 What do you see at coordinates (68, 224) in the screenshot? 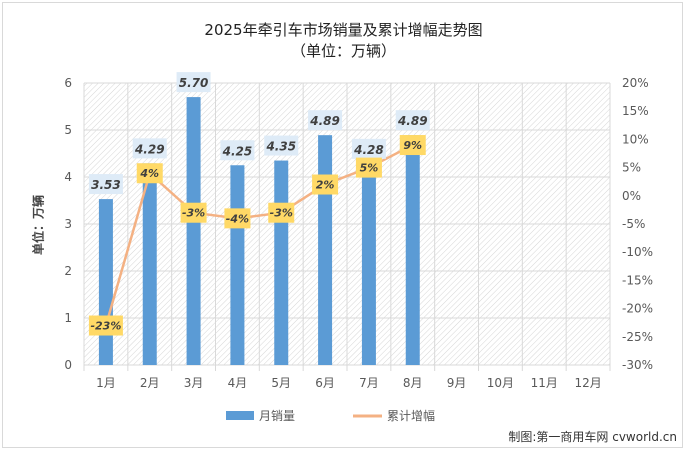
I see `left-tick-label: 3` at bounding box center [68, 224].